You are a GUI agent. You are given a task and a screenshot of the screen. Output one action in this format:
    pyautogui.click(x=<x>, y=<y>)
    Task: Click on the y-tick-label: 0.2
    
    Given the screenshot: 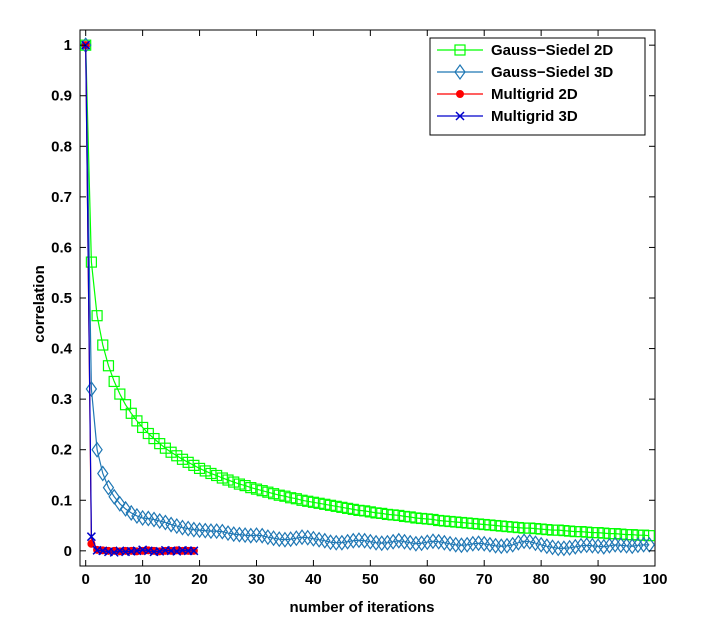 What is the action you would take?
    pyautogui.click(x=61, y=450)
    